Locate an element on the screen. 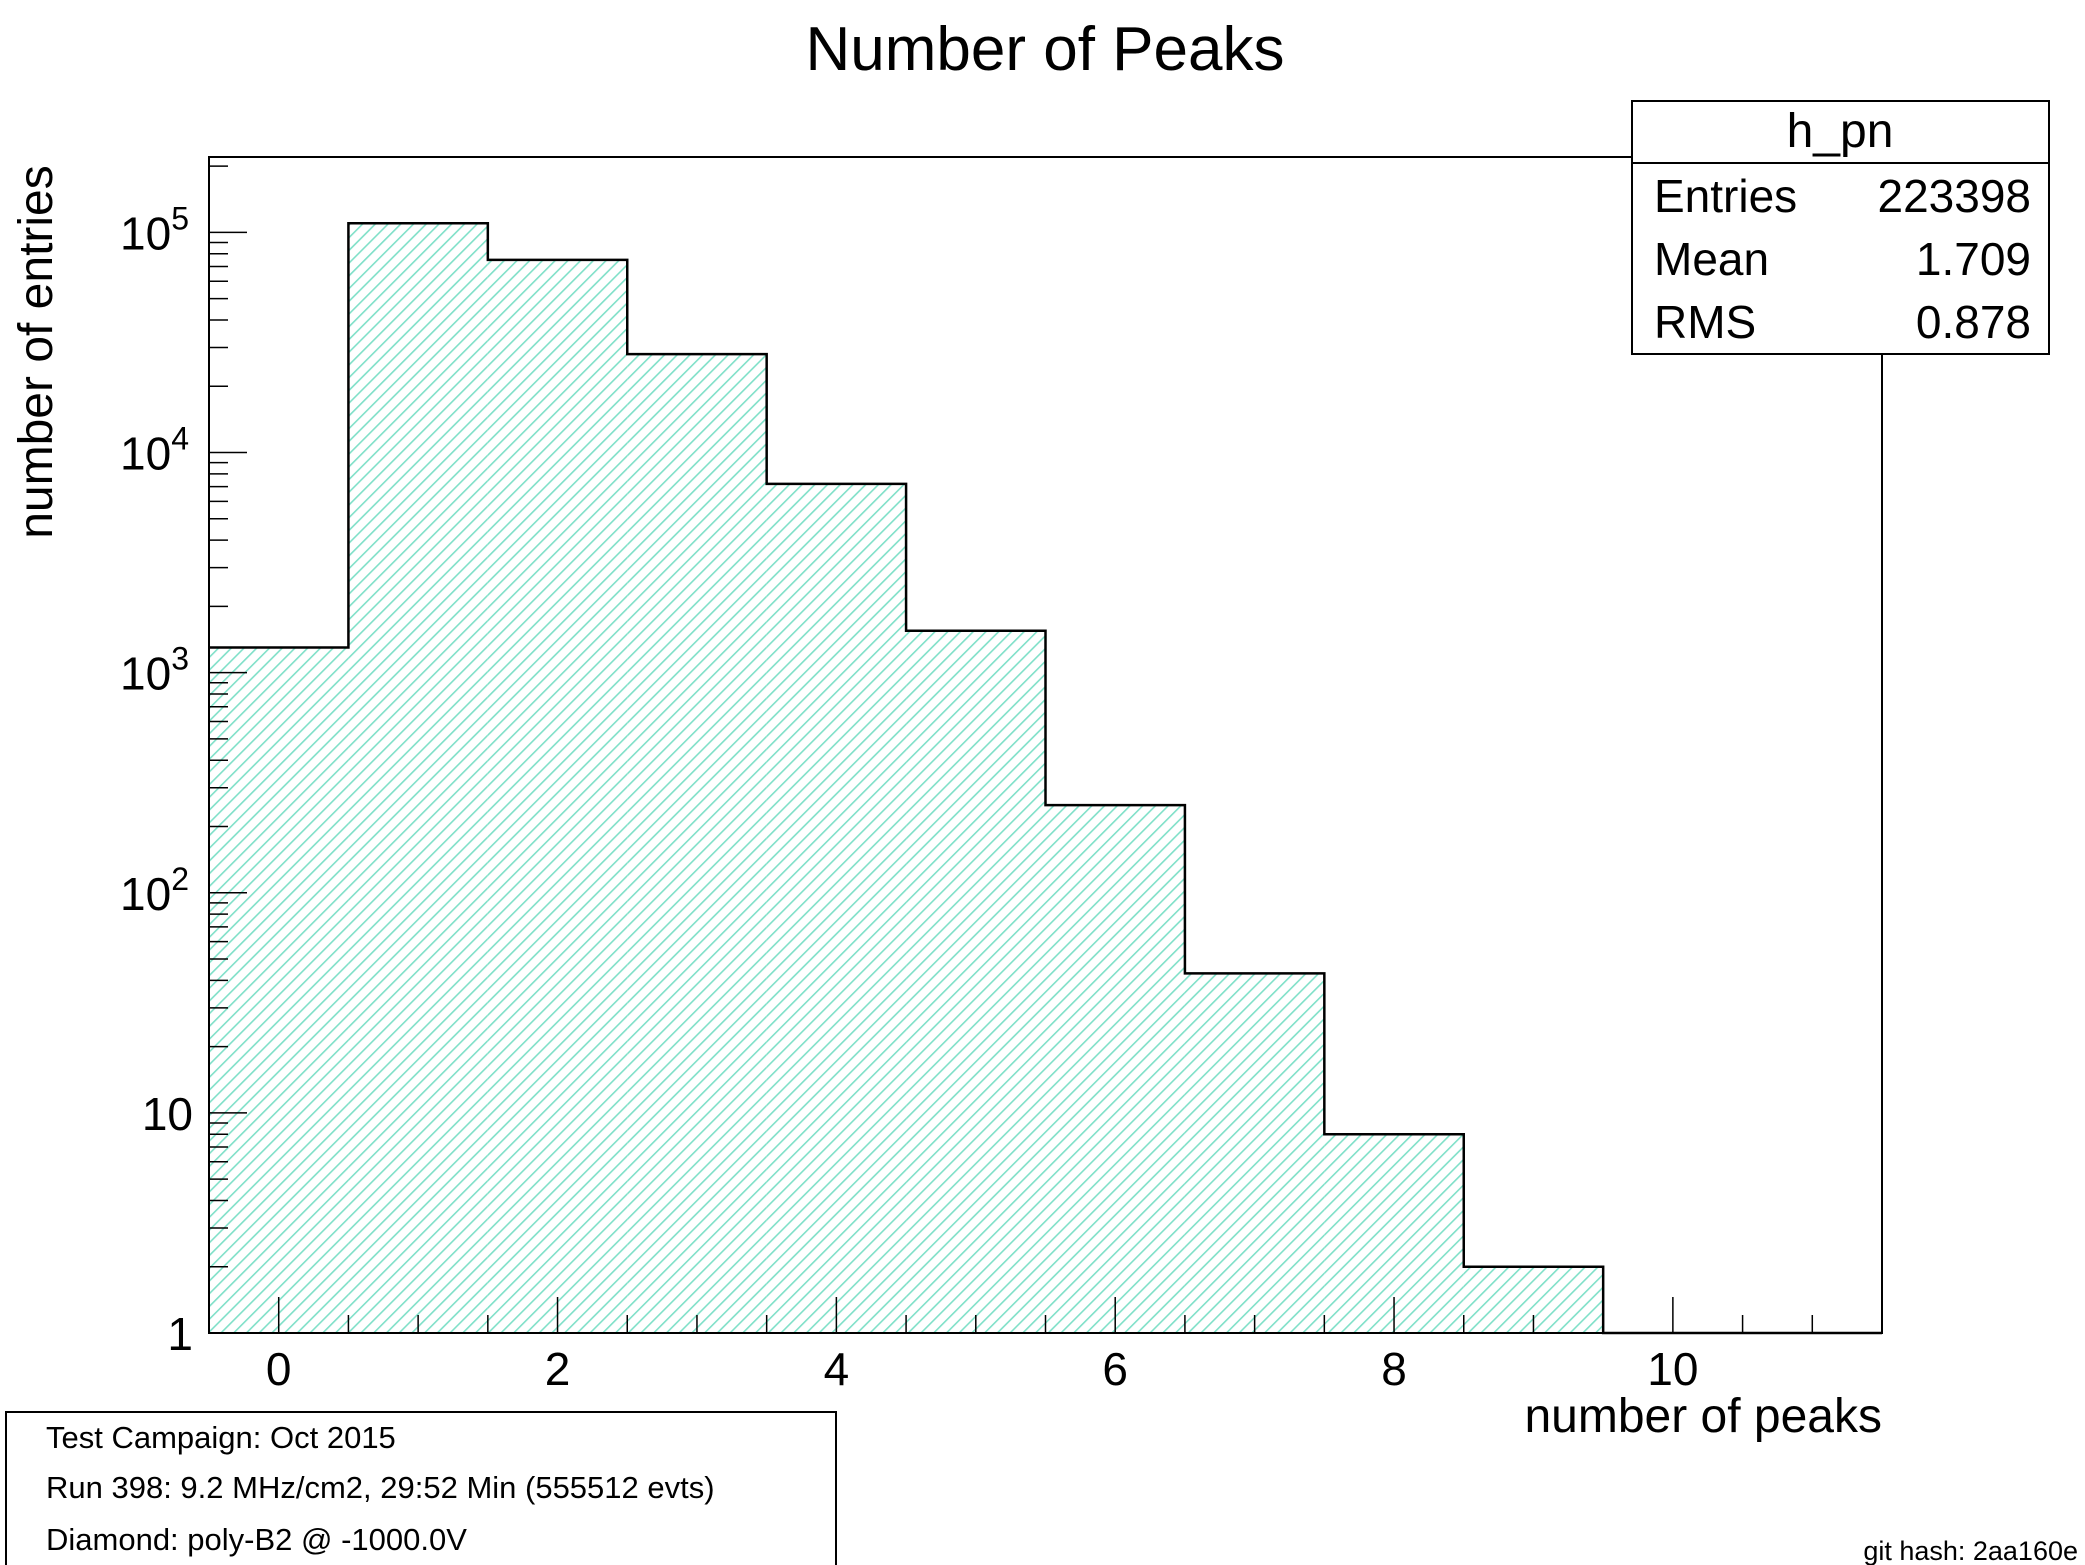 The height and width of the screenshot is (1565, 2085). run-info-frame is located at coordinates (421, 1488).